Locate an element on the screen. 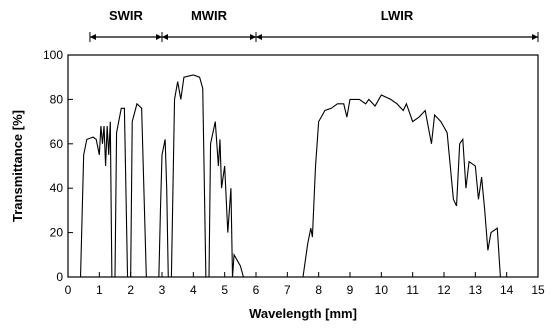 The image size is (560, 332). x-tick-label: 0 is located at coordinates (68, 290).